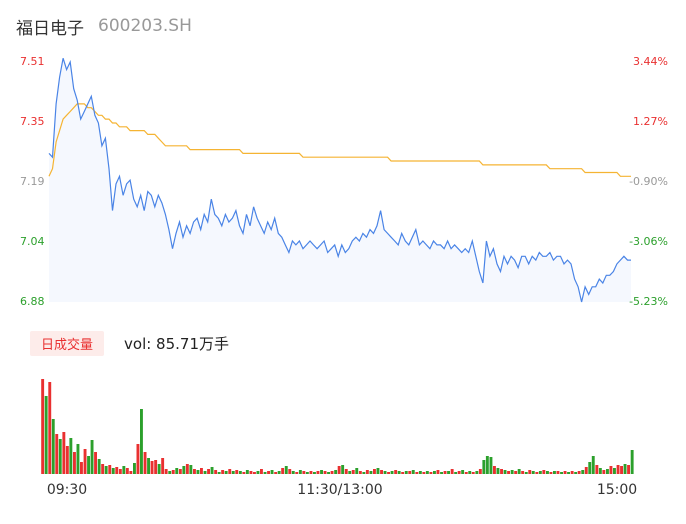 Image resolution: width=686 pixels, height=524 pixels. What do you see at coordinates (67, 343) in the screenshot?
I see `volume-tab: 日成交量` at bounding box center [67, 343].